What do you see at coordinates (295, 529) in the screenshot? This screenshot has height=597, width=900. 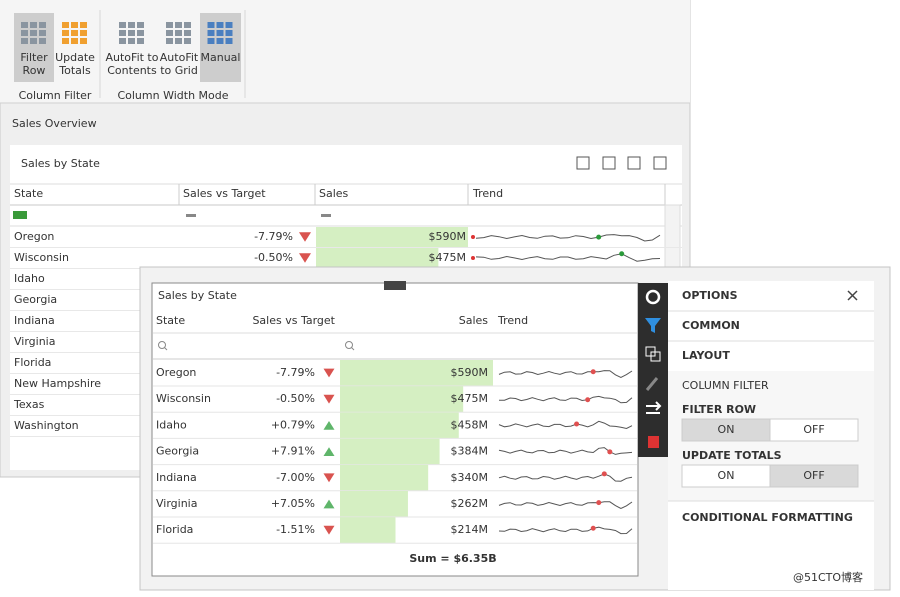 I see `vs-target-cell: -1.51%` at bounding box center [295, 529].